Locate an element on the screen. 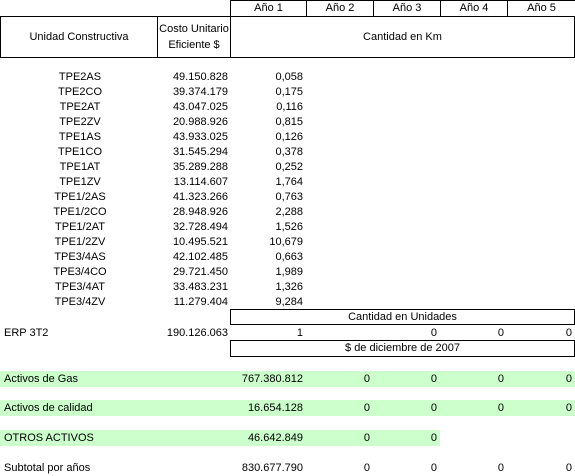 The width and height of the screenshot is (575, 476). total-label: Activos de calidad is located at coordinates (48, 407).